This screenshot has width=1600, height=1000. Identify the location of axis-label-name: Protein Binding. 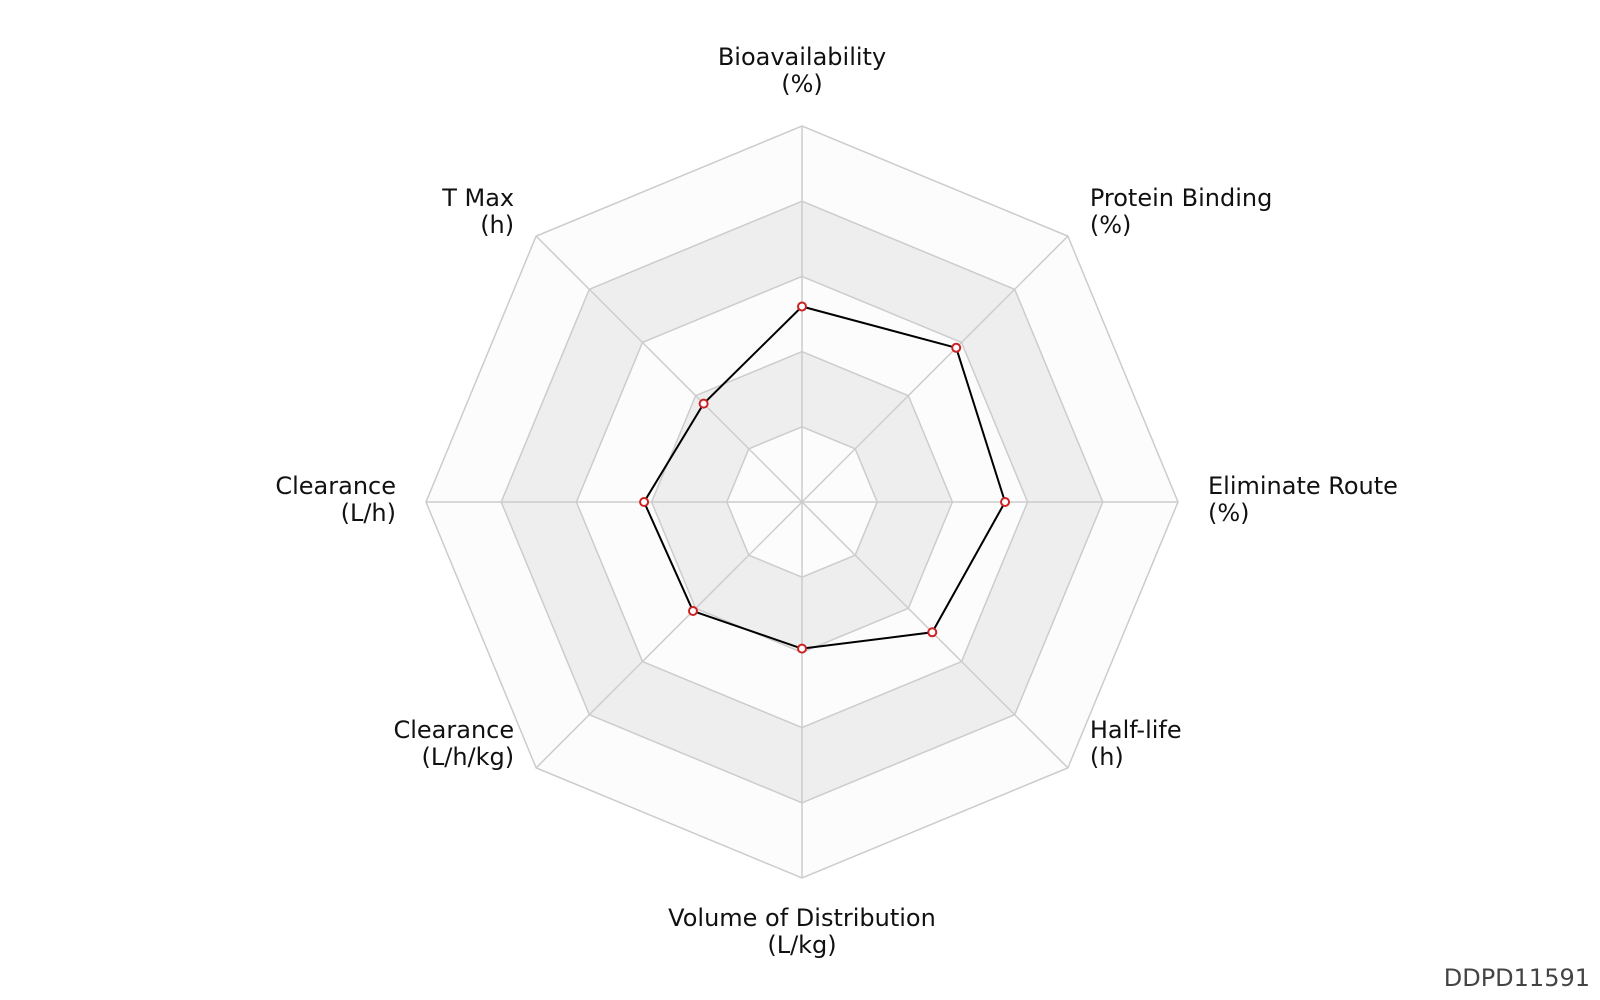
(1181, 198).